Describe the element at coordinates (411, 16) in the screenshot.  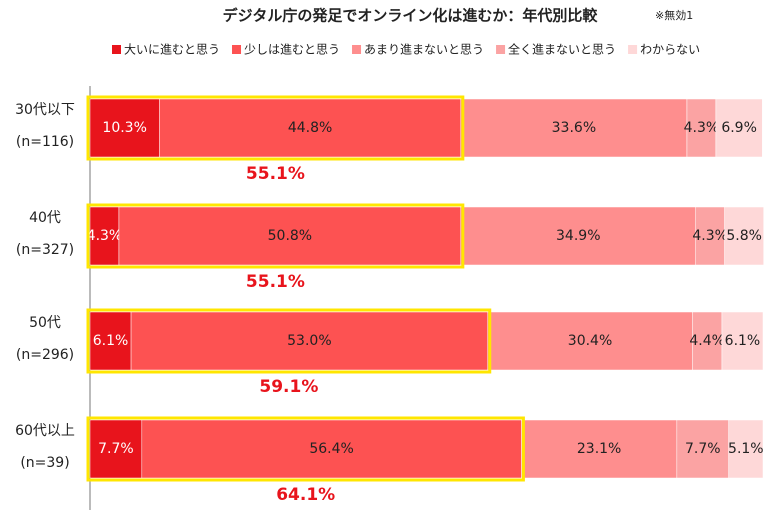
I see `chart-title: デジタル庁の発足でオンライン化は進むか：年代別比較` at that location.